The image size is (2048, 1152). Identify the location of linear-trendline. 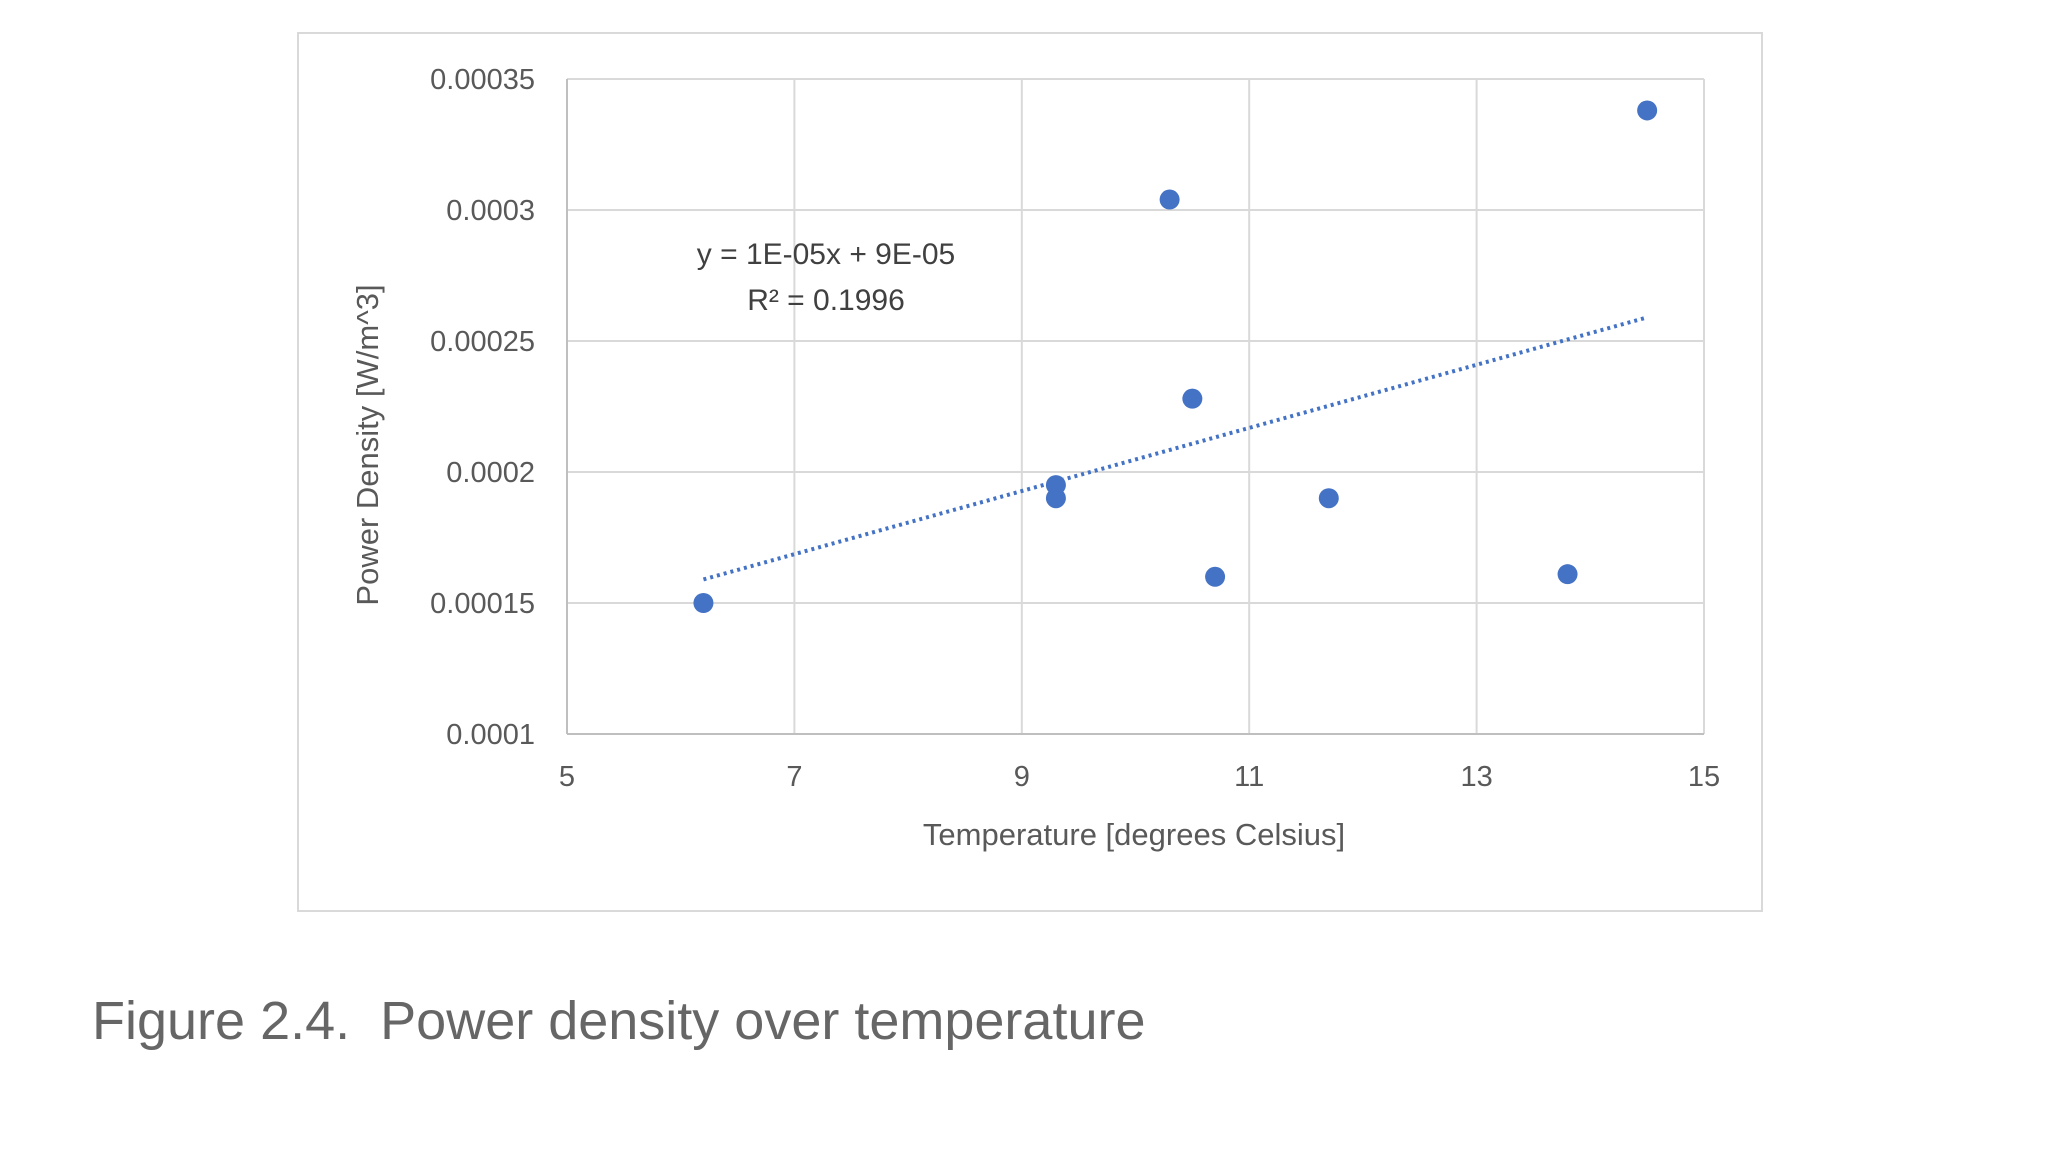
(1175, 448).